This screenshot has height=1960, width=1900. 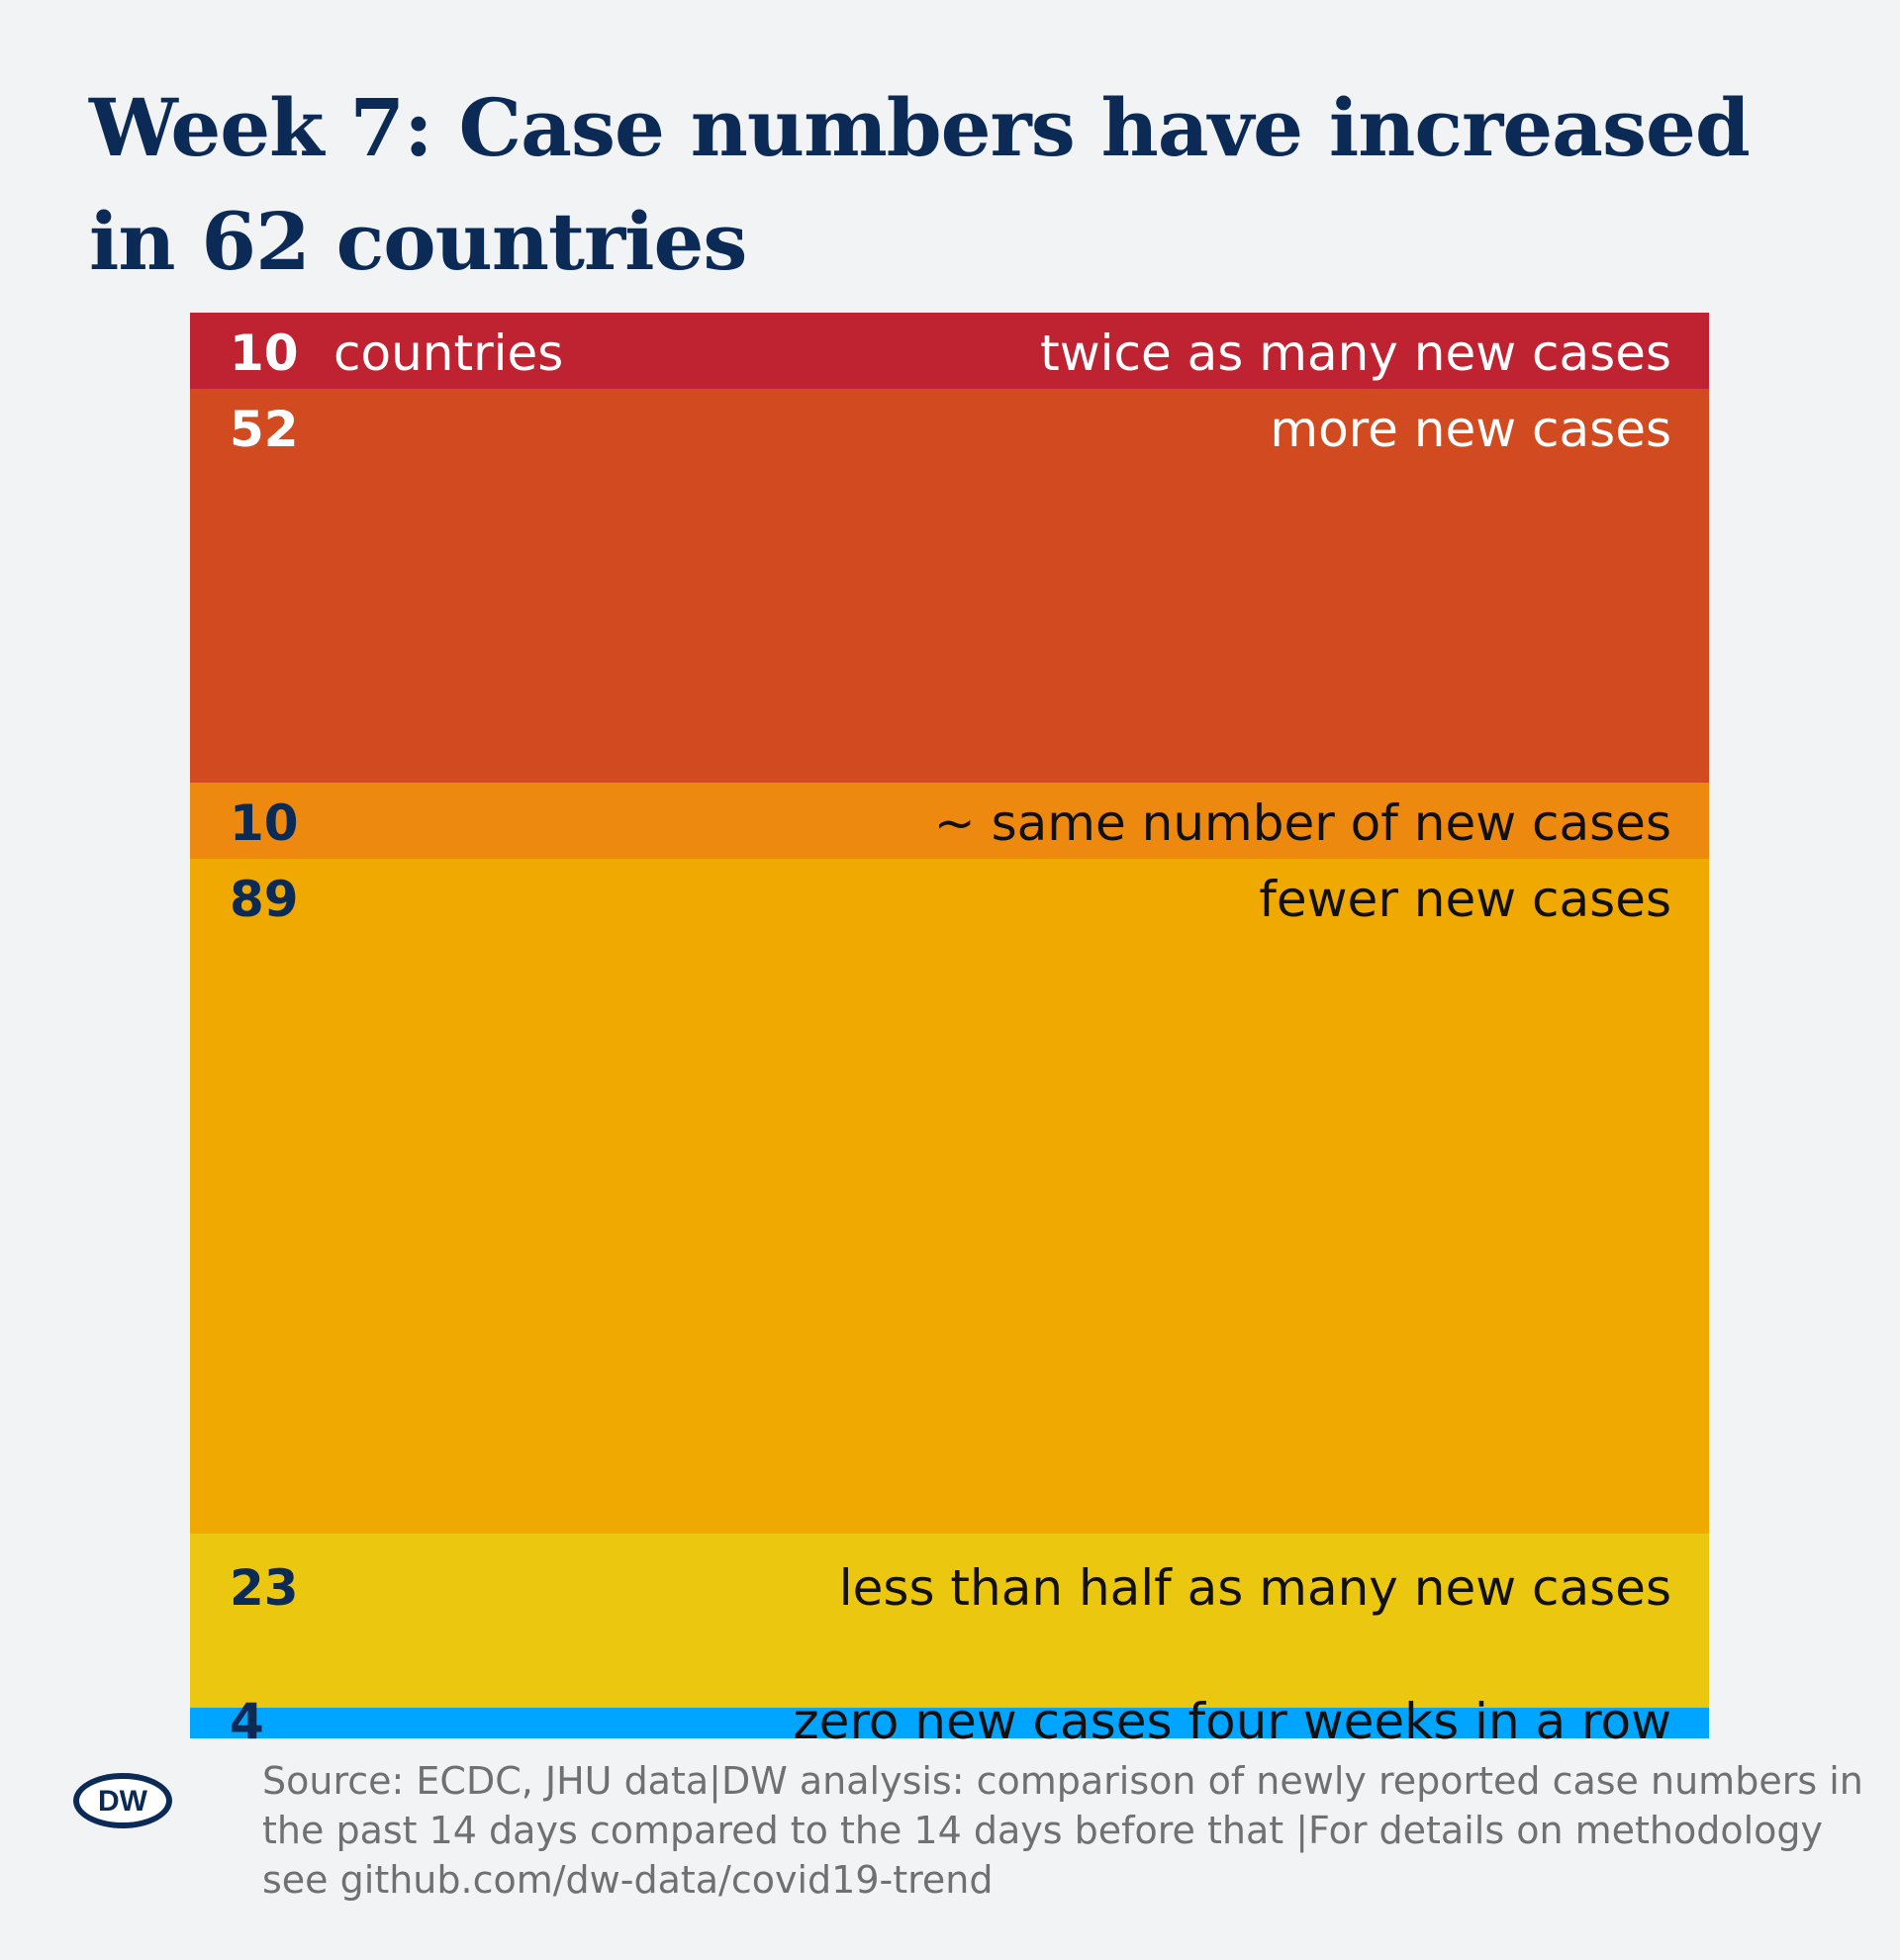 I want to click on segment-value: 23, so click(x=264, y=1588).